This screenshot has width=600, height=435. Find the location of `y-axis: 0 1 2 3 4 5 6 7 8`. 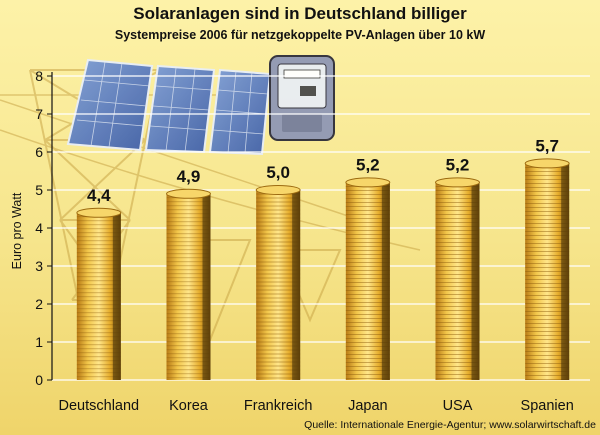

y-axis: 0 1 2 3 4 5 6 7 8 is located at coordinates (44, 228).